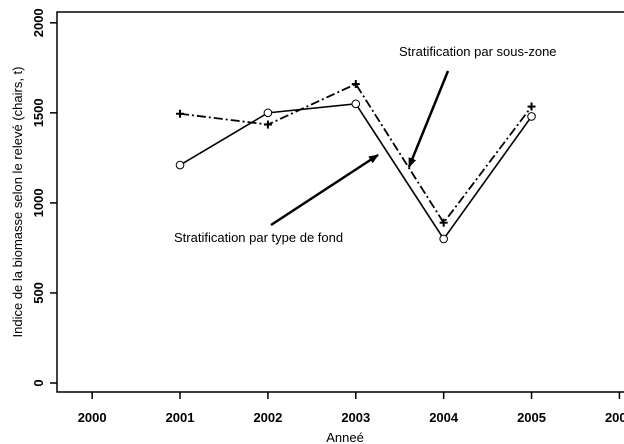 Image resolution: width=624 pixels, height=444 pixels. Describe the element at coordinates (324, 190) in the screenshot. I see `annotation-arrow-type-de-fond` at that location.